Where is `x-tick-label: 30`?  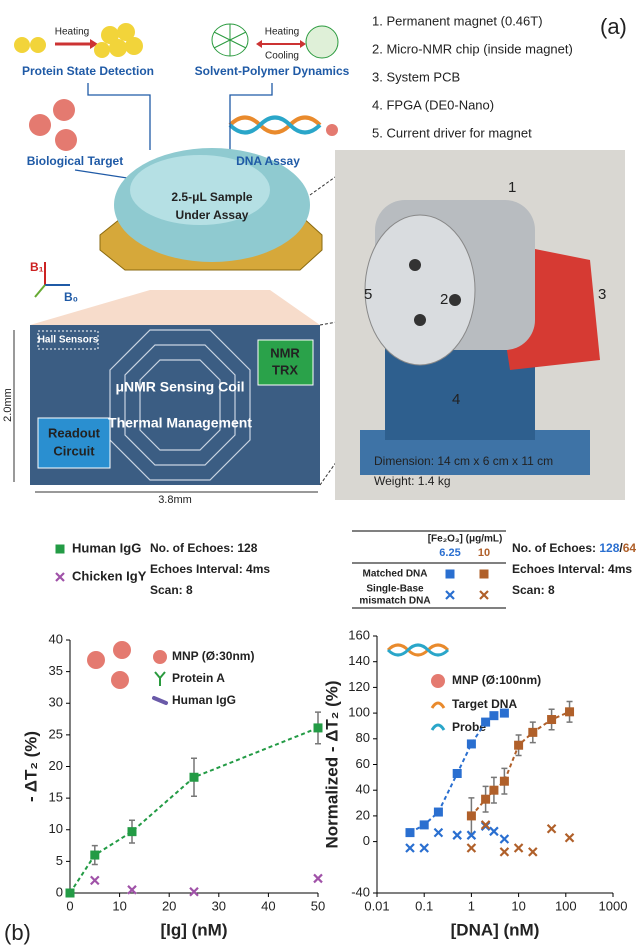 x-tick-label: 30 is located at coordinates (219, 905).